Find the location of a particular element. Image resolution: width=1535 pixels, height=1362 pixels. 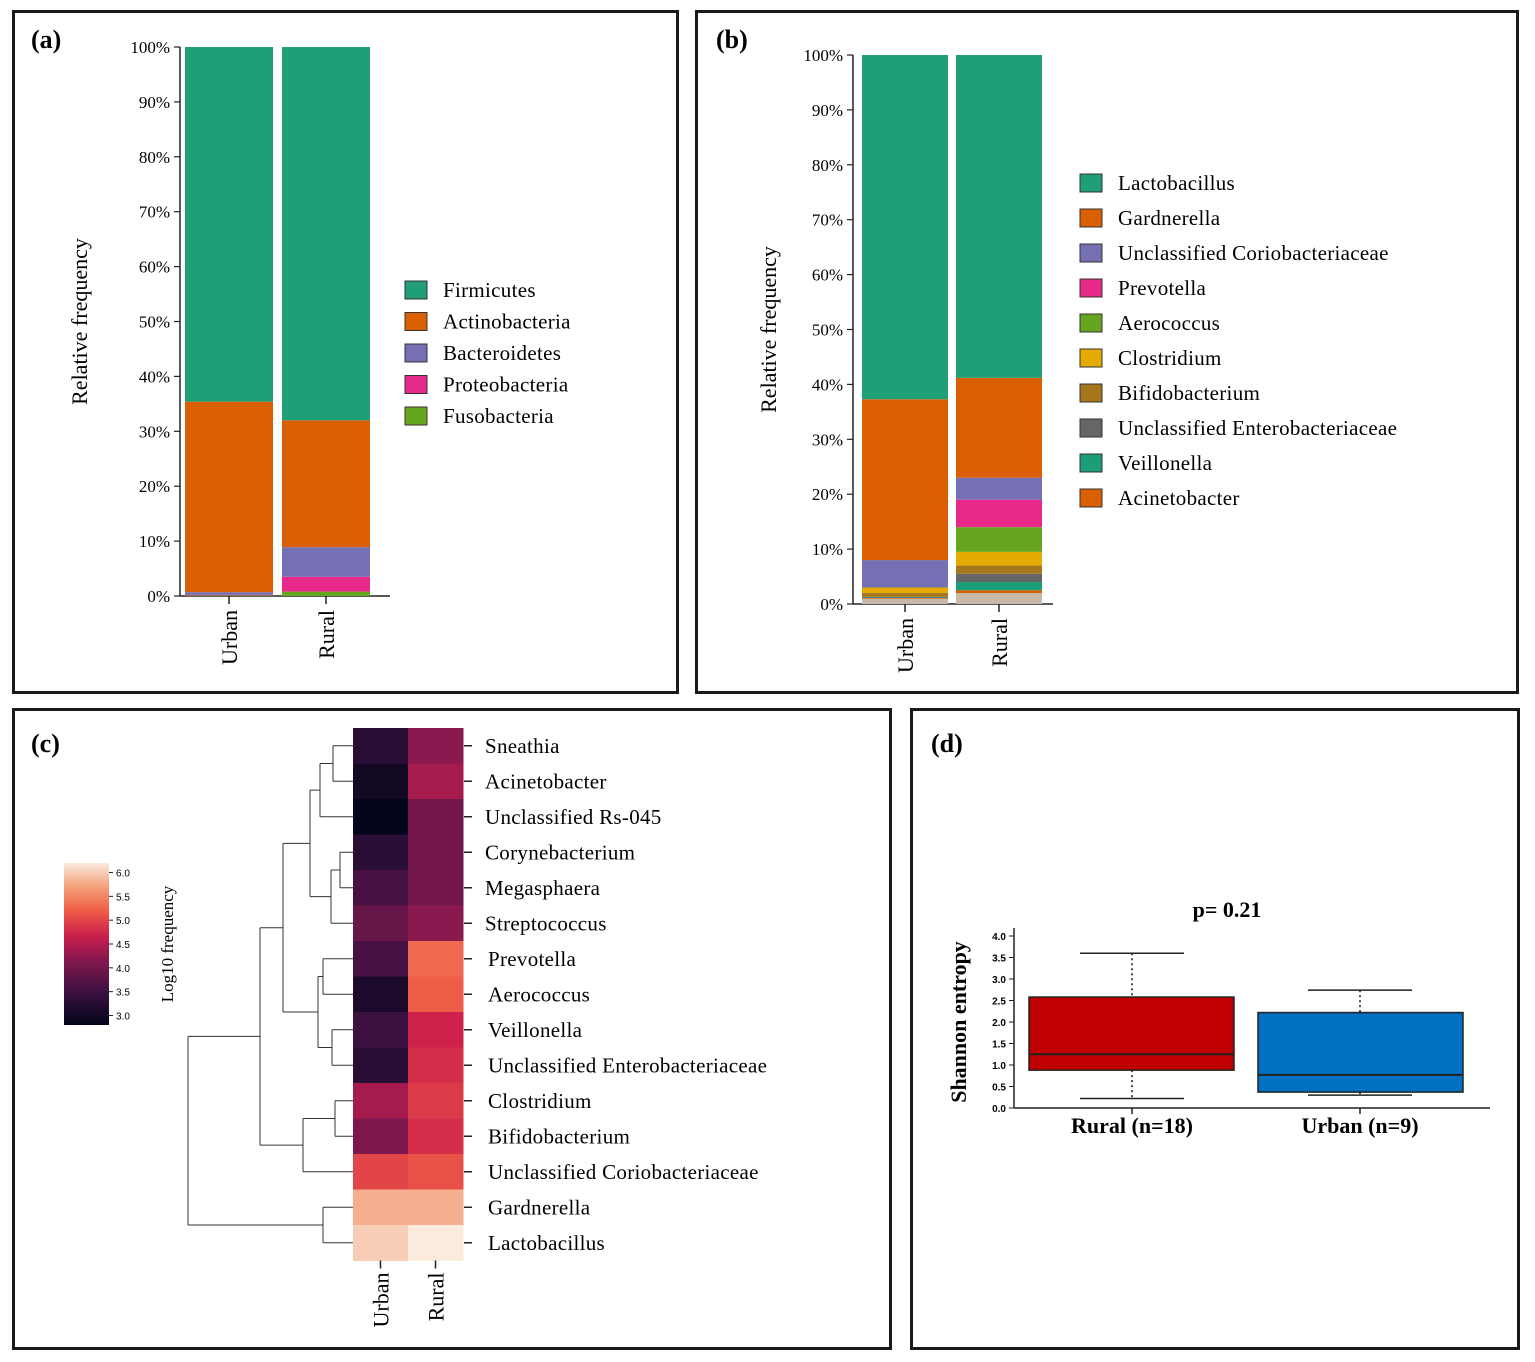

row-label-veillonella: Veillonella is located at coordinates (535, 1030).